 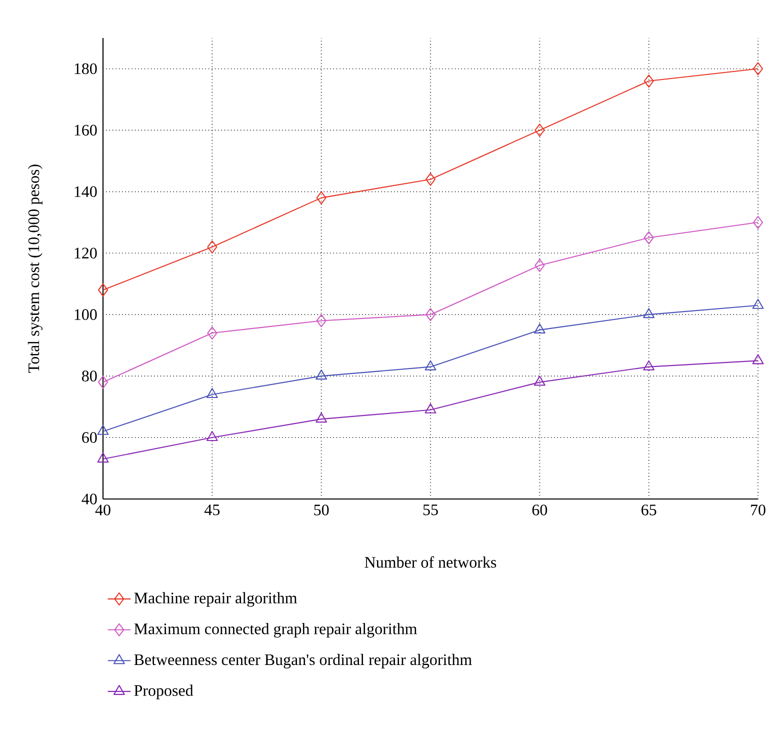 I want to click on y-tick-label: 140, so click(x=85, y=192).